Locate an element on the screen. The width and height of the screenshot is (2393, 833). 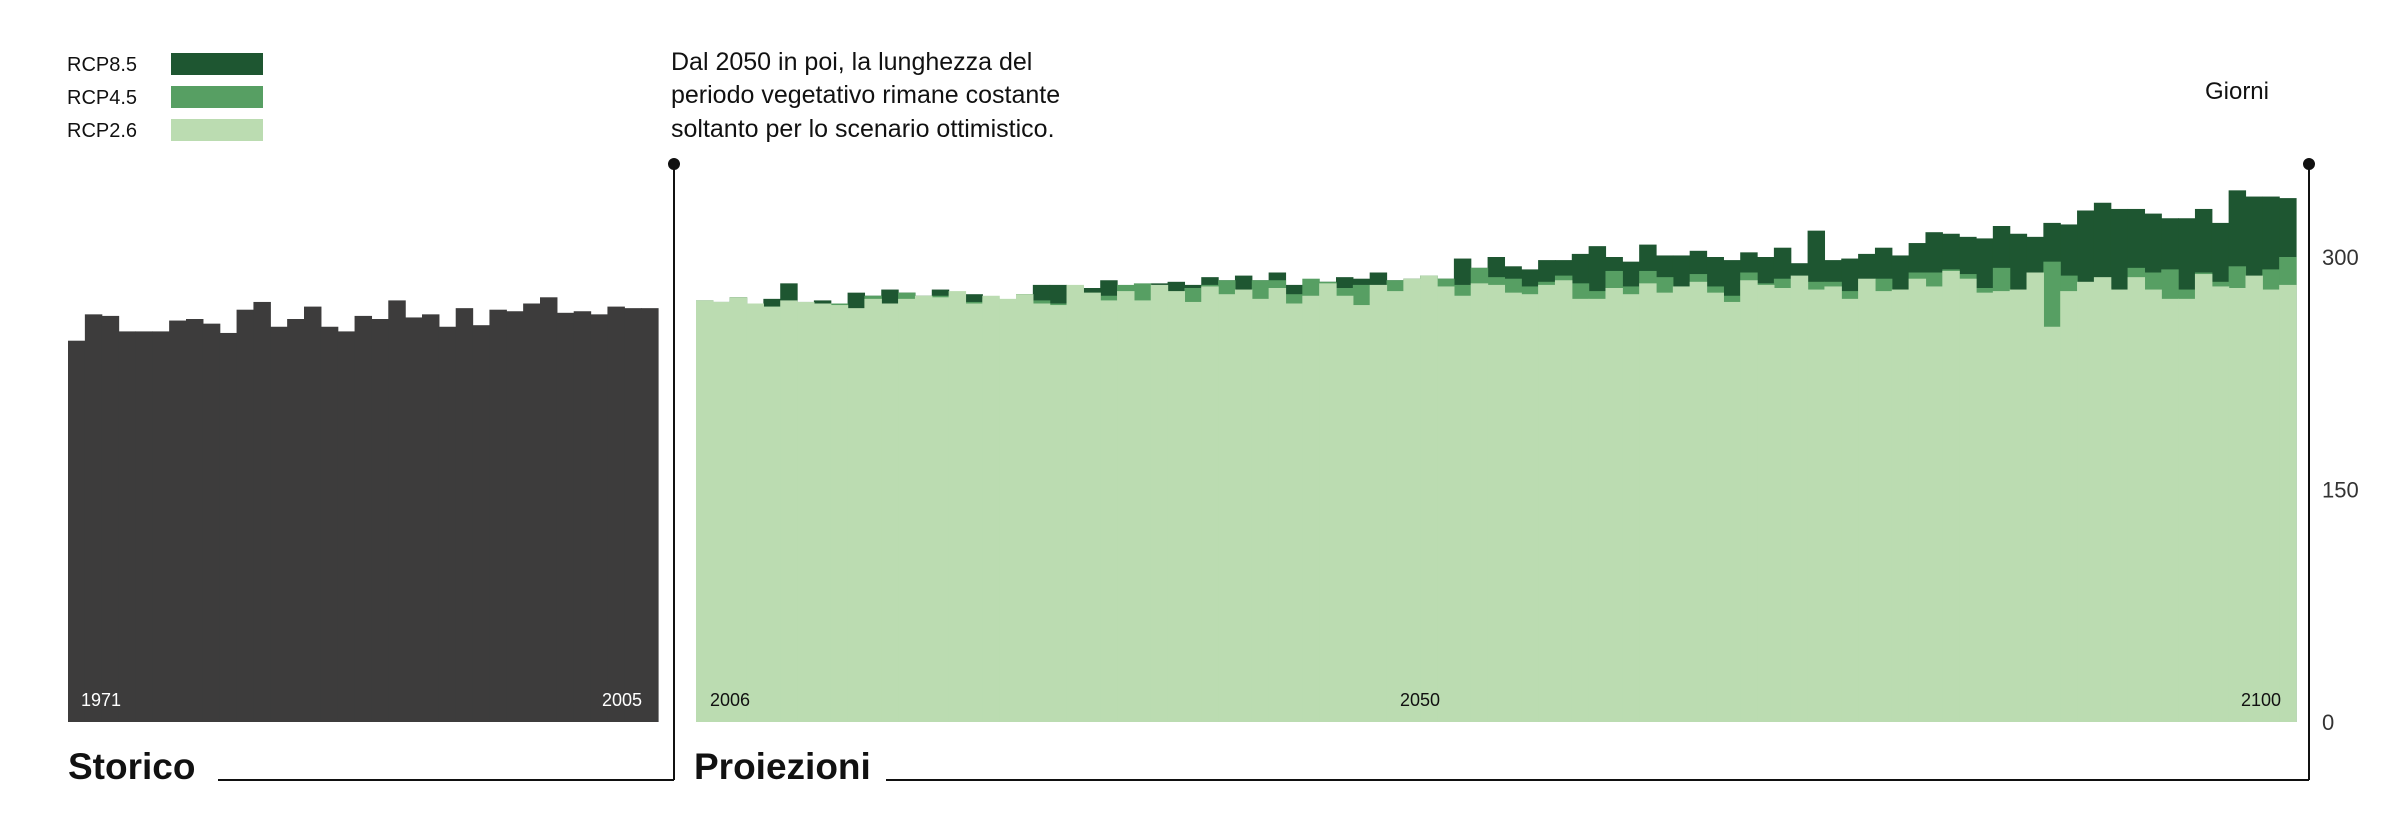
rcp26-bar-2086 is located at coordinates (2052, 524).